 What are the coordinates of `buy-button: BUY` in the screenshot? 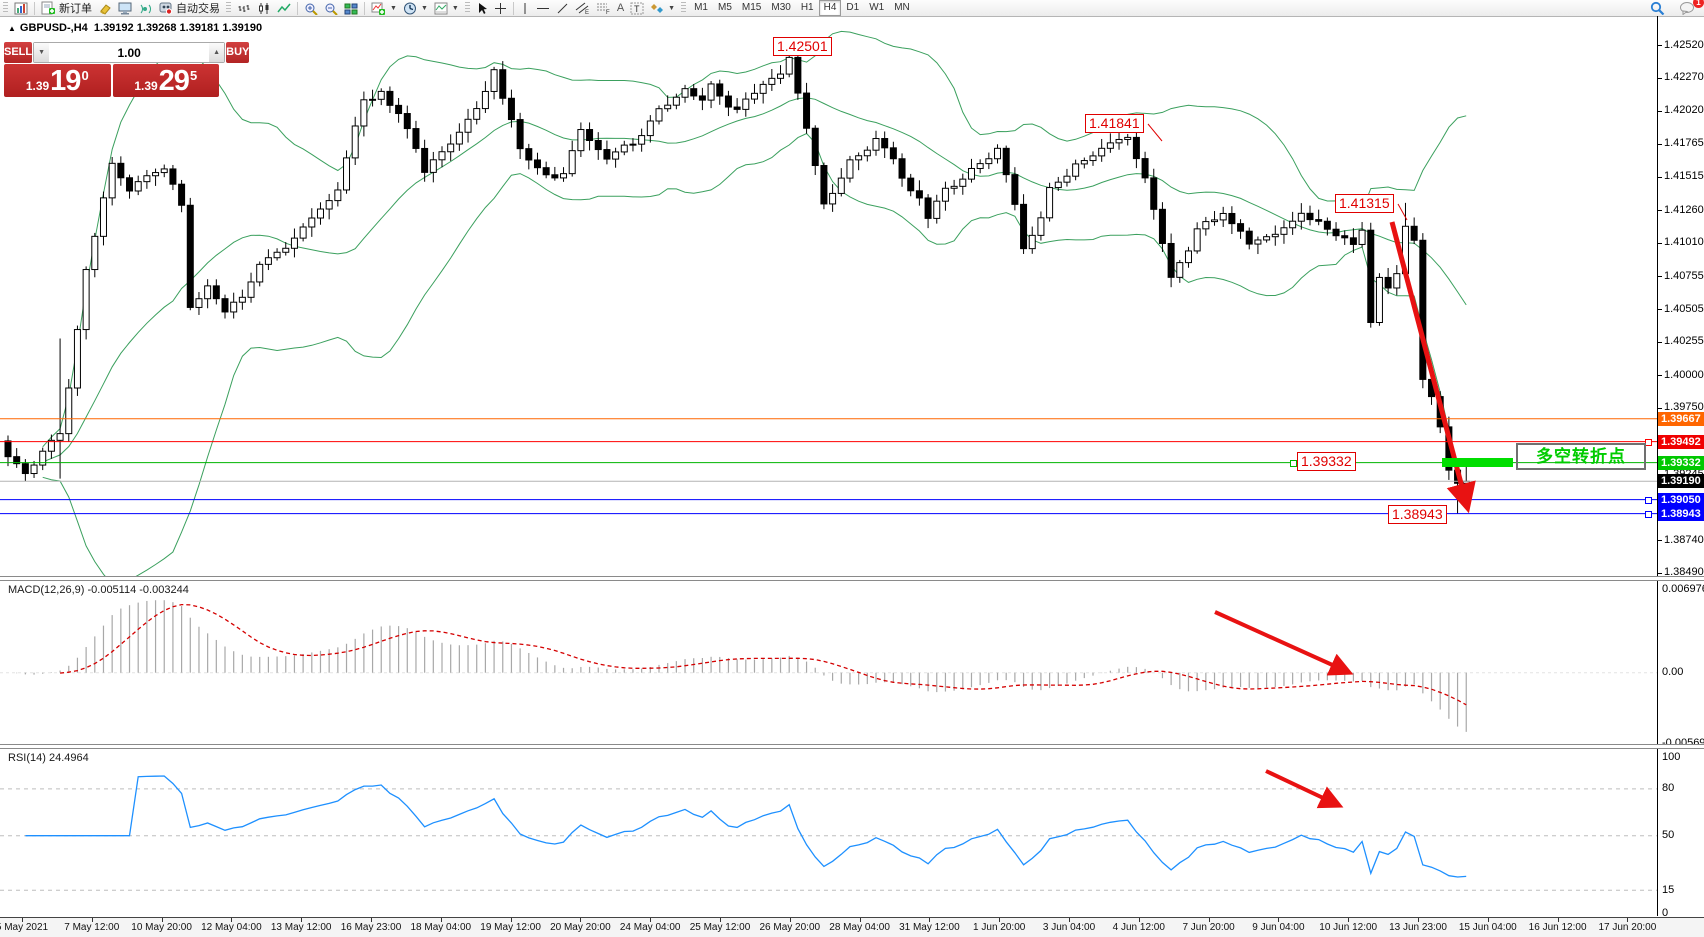 It's located at (238, 52).